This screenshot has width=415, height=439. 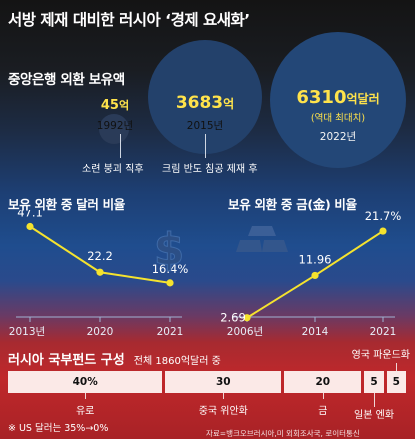 I want to click on reserve-note-2015: 크림 반도 침공 제재 후, so click(x=210, y=169).